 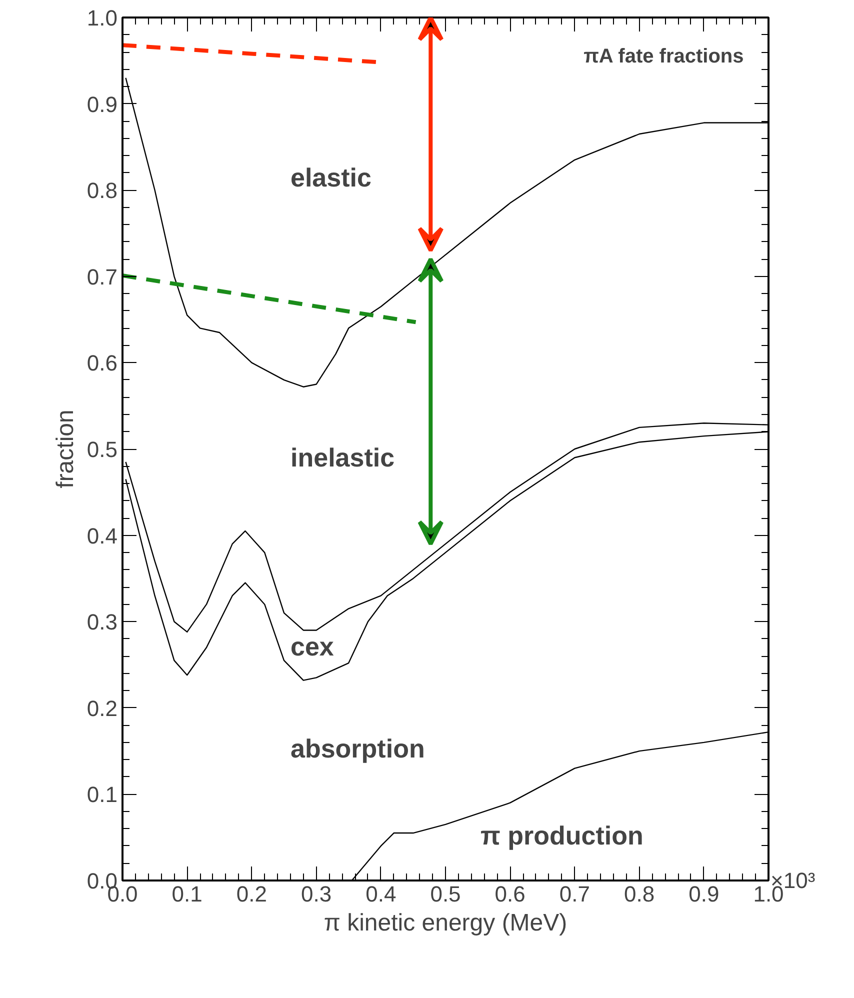 I want to click on annotation: inelastic, so click(x=342, y=457).